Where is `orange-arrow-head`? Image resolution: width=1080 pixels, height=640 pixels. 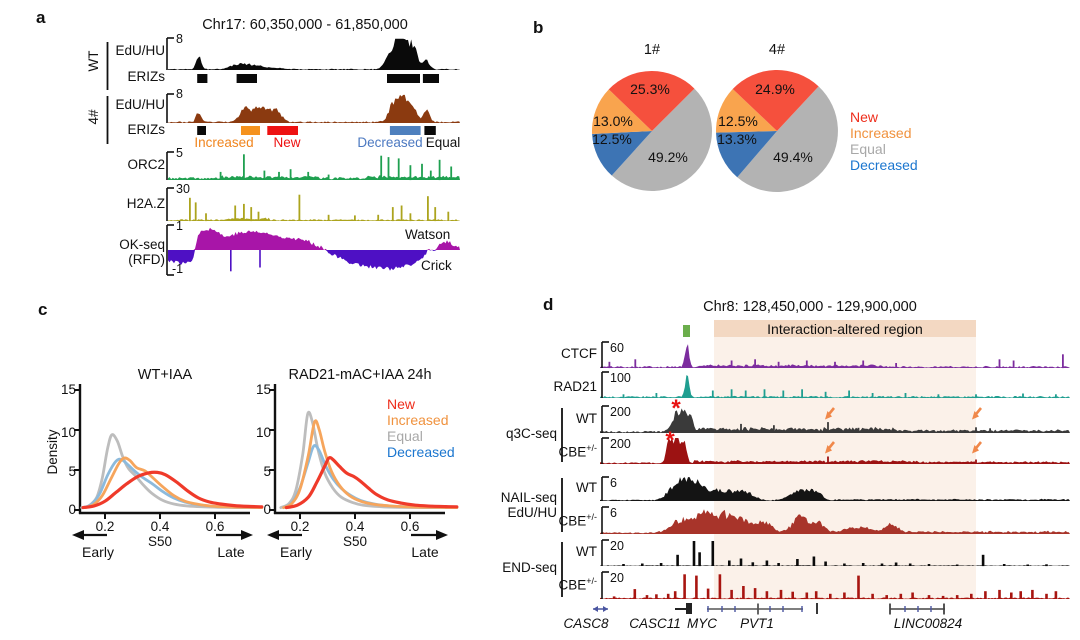 orange-arrow-head is located at coordinates (975, 415).